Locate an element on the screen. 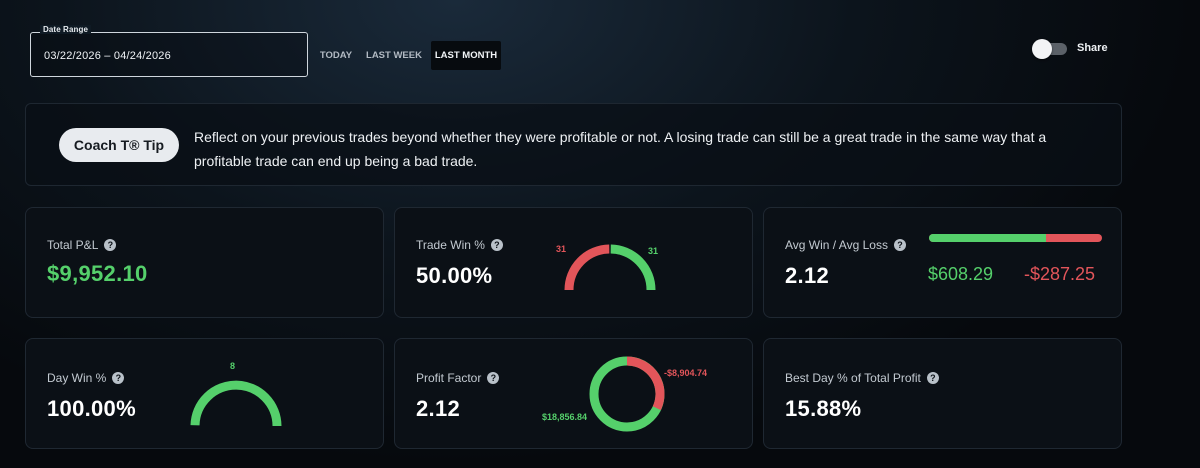 This screenshot has width=1200, height=468. day-win-label: Day Win % is located at coordinates (77, 378).